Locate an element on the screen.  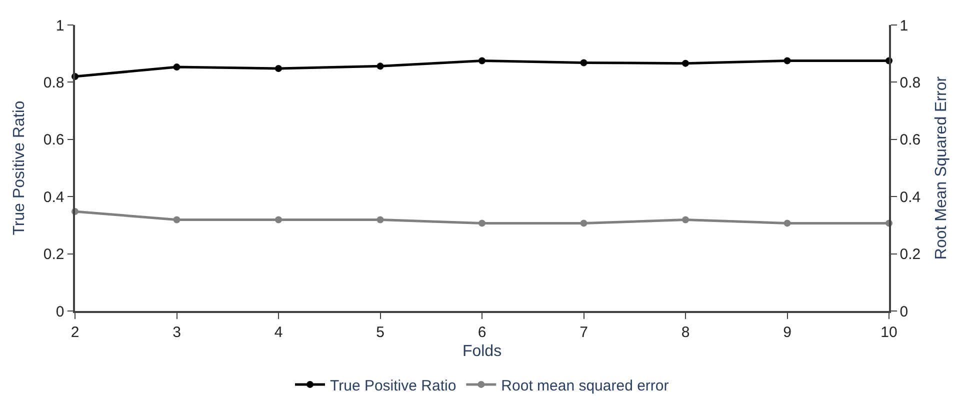
y-tick-label: 0.8 is located at coordinates (53, 83).